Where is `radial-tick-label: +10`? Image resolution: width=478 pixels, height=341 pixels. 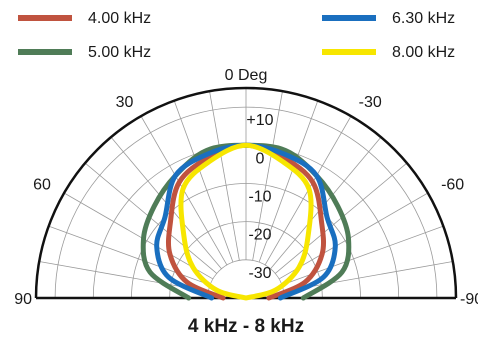
radial-tick-label: +10 is located at coordinates (259, 120).